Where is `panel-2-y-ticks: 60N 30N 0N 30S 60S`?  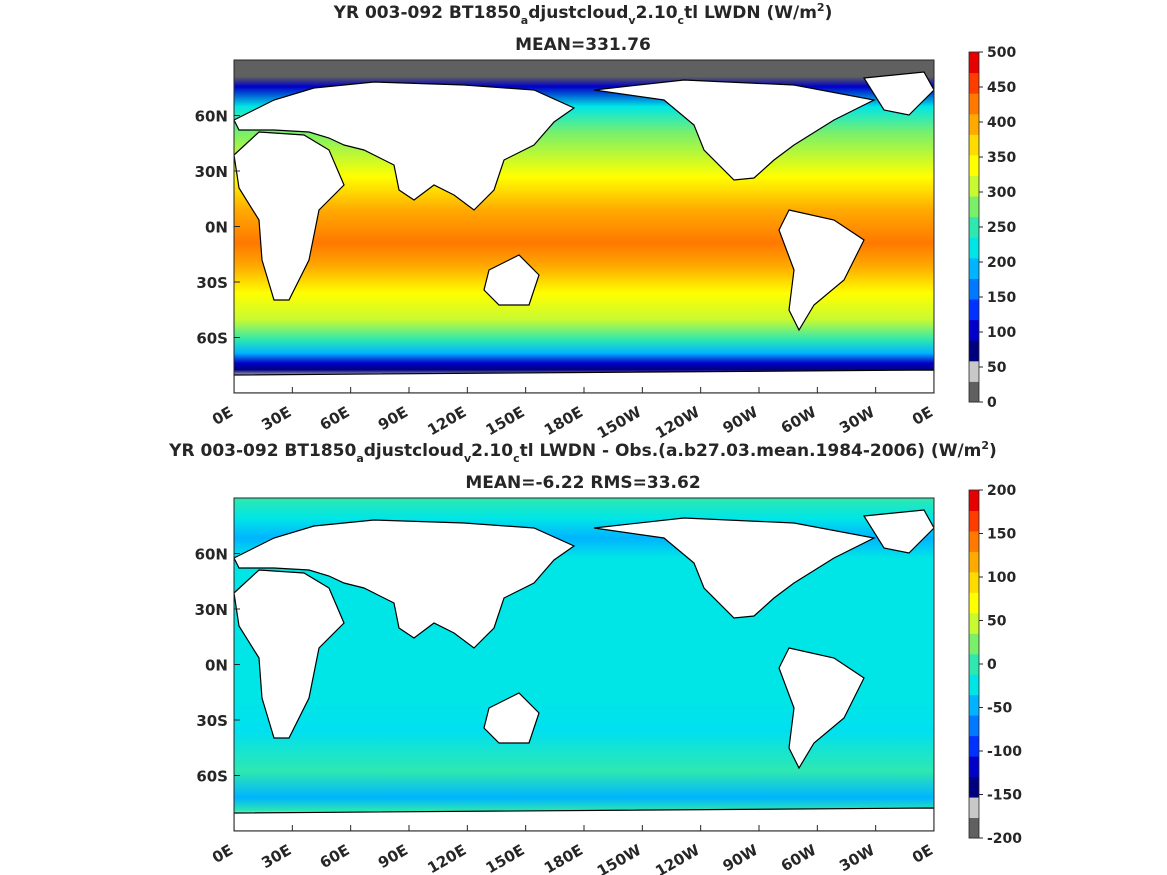 panel-2-y-ticks: 60N 30N 0N 30S 60S is located at coordinates (217, 666).